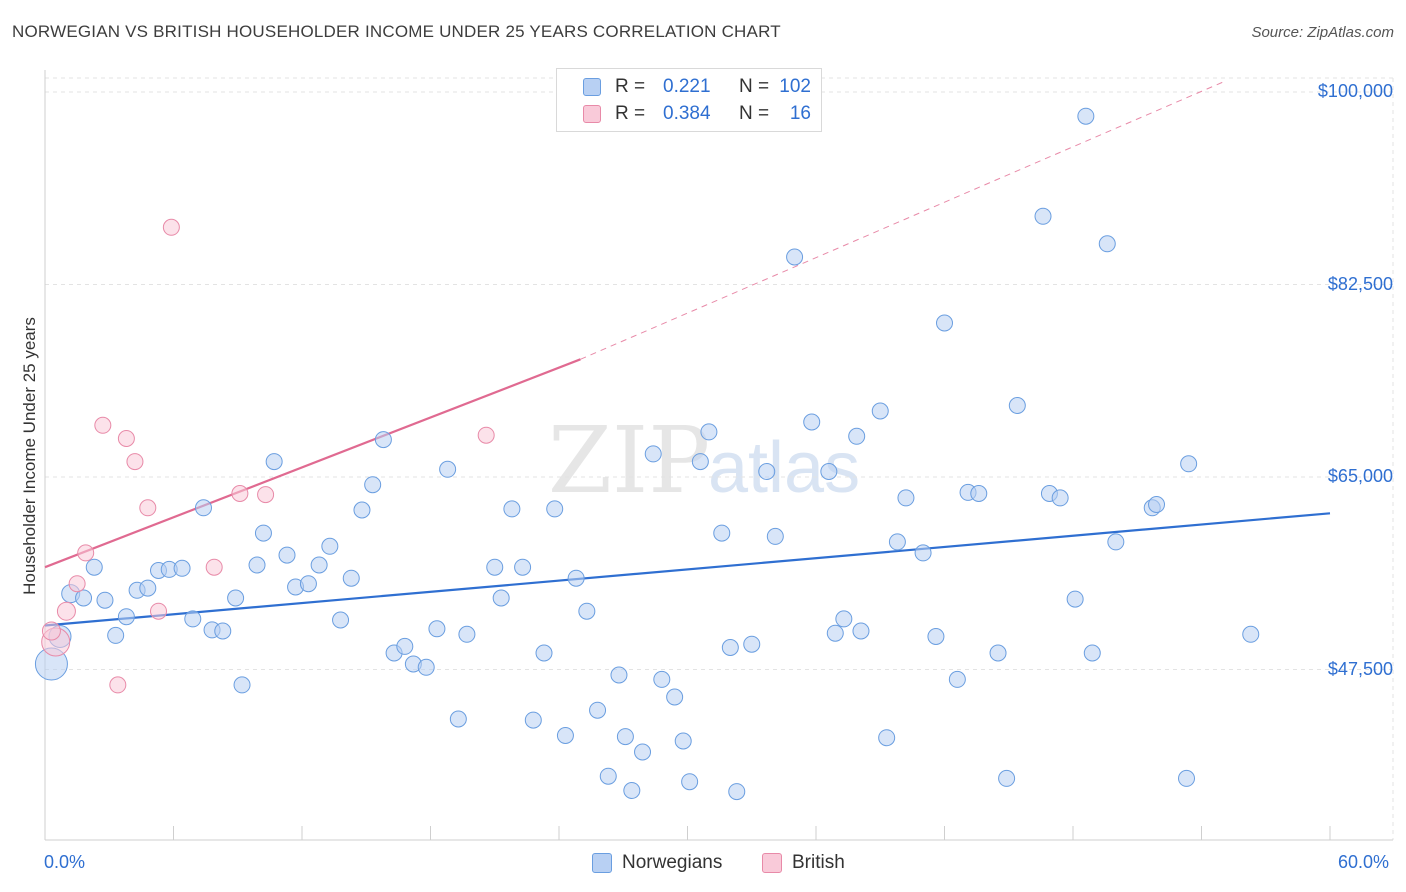  What do you see at coordinates (687, 86) in the screenshot?
I see `legend-r-value: 0.221` at bounding box center [687, 86].